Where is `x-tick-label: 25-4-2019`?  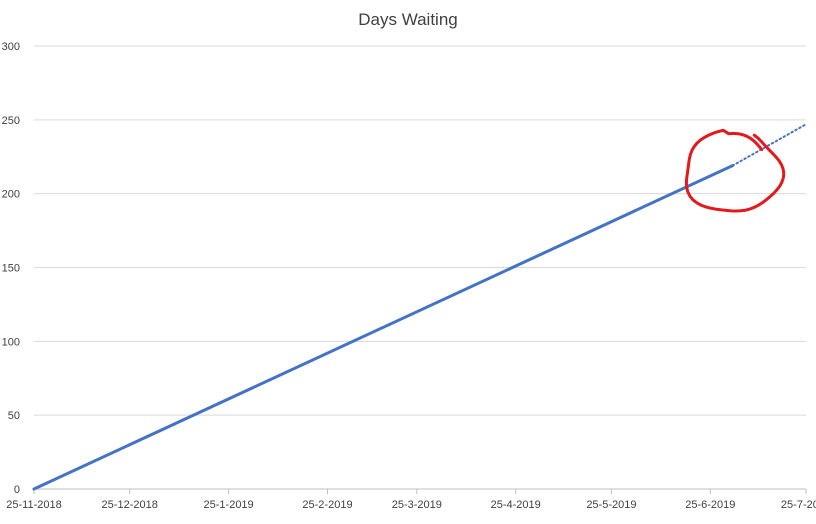
x-tick-label: 25-4-2019 is located at coordinates (516, 505).